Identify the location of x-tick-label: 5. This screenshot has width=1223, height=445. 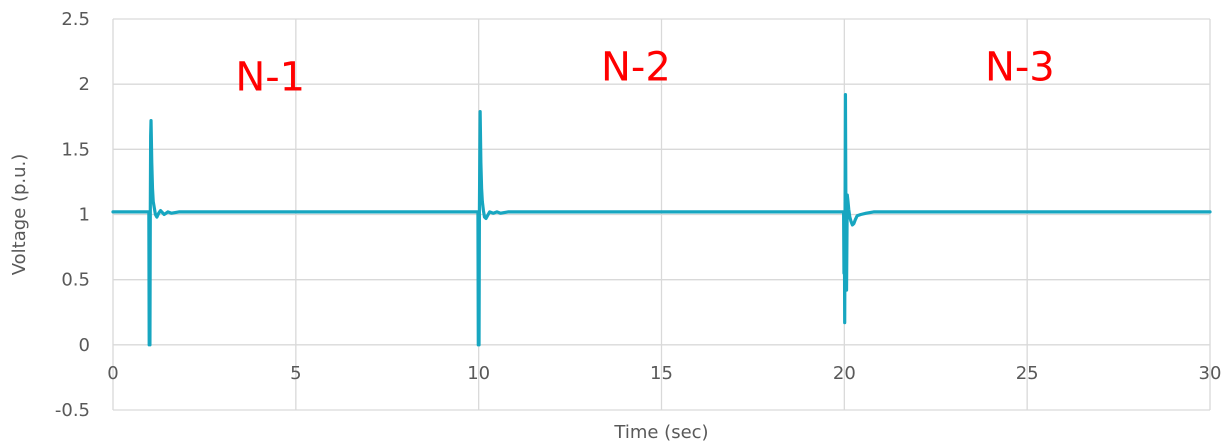
(295, 373).